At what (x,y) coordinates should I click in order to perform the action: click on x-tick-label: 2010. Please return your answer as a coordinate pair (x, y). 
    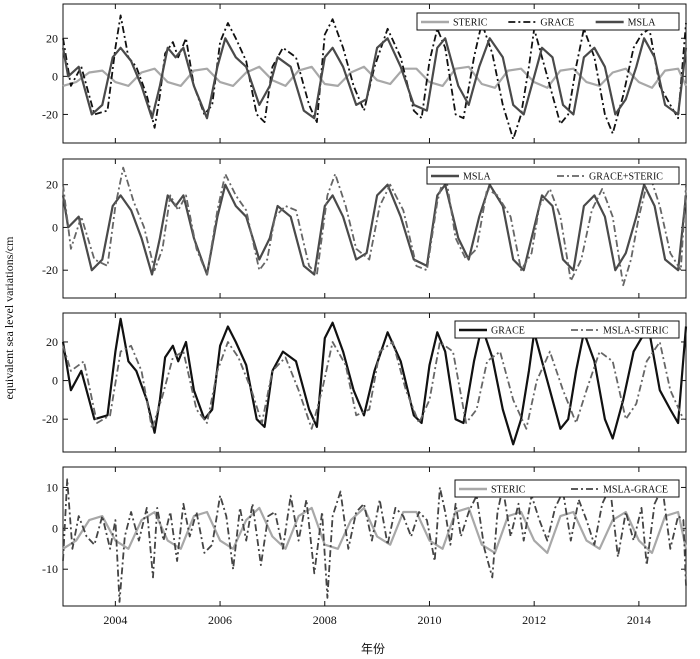
    Looking at the image, I should click on (429, 620).